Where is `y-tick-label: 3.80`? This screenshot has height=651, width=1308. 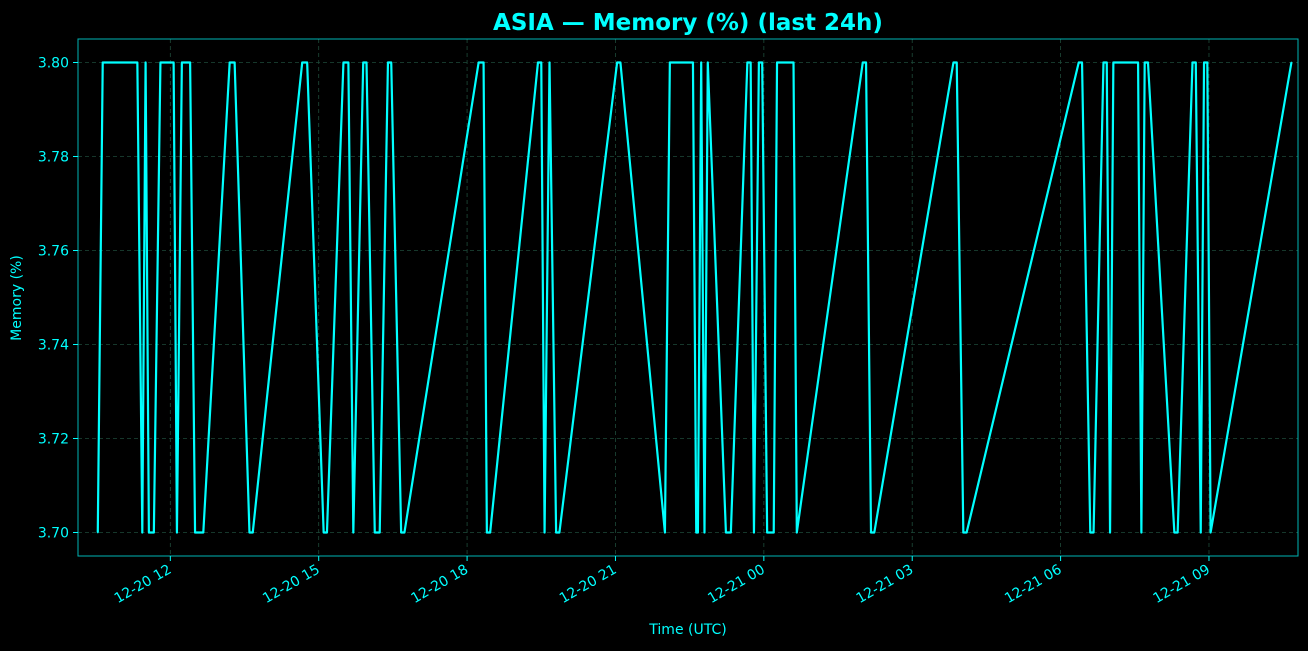
y-tick-label: 3.80 is located at coordinates (53, 64).